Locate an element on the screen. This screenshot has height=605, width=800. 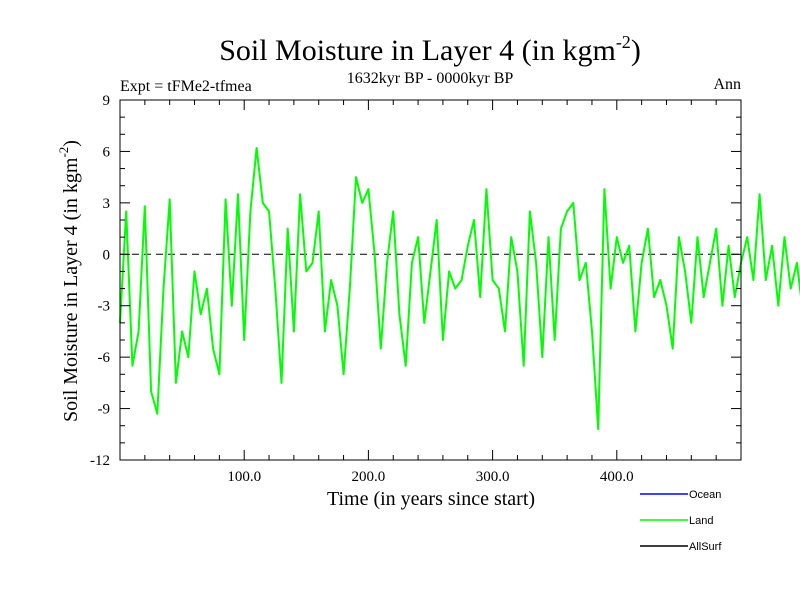
x-tick-label: 100.0 is located at coordinates (244, 477).